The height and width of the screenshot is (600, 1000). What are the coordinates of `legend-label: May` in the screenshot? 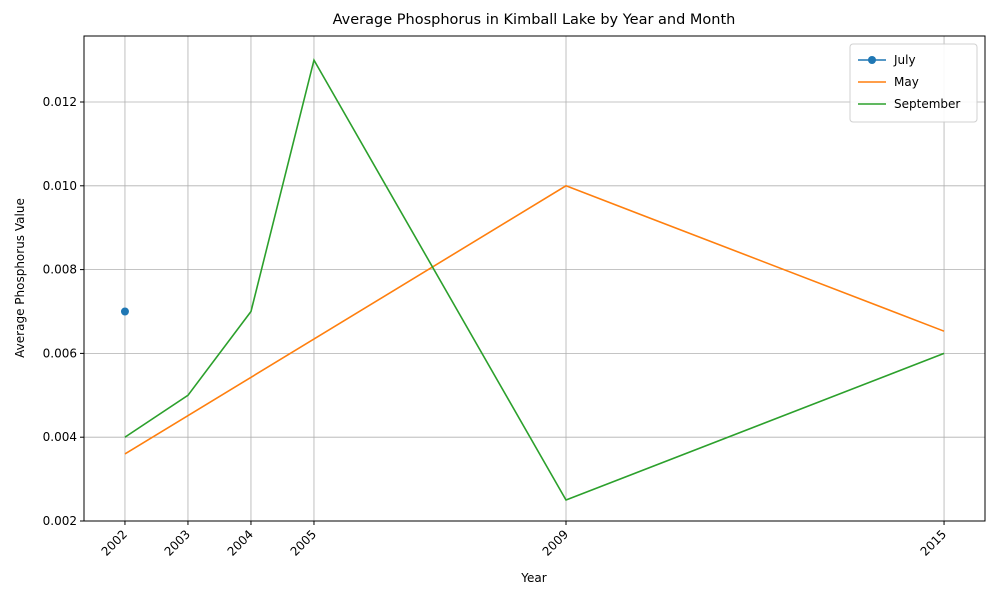 It's located at (906, 82).